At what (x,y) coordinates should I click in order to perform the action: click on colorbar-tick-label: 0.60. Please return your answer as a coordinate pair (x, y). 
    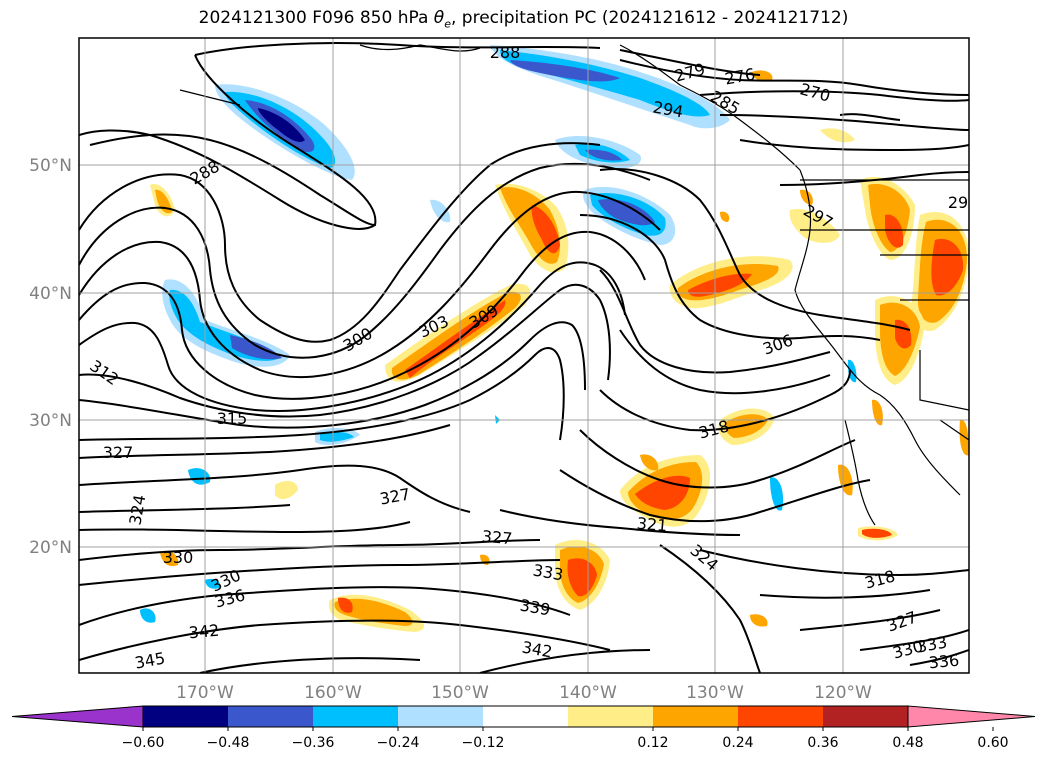
    Looking at the image, I should click on (992, 743).